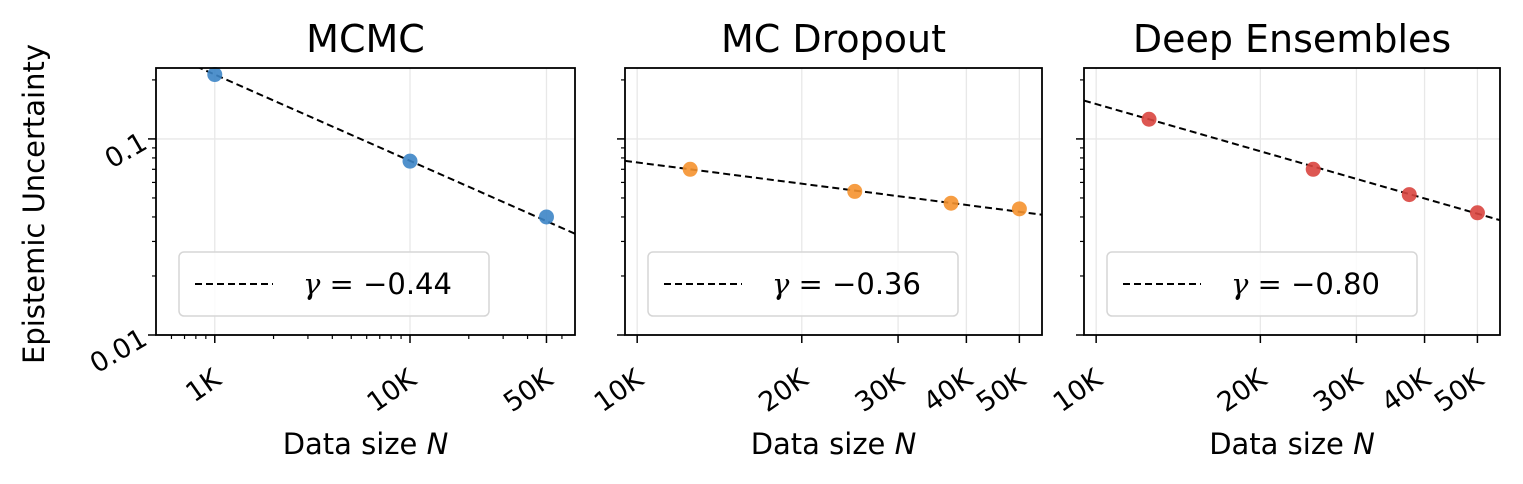 This screenshot has height=484, width=1523. Describe the element at coordinates (1335, 284) in the screenshot. I see `legend-gamma-value: −0.80` at that location.